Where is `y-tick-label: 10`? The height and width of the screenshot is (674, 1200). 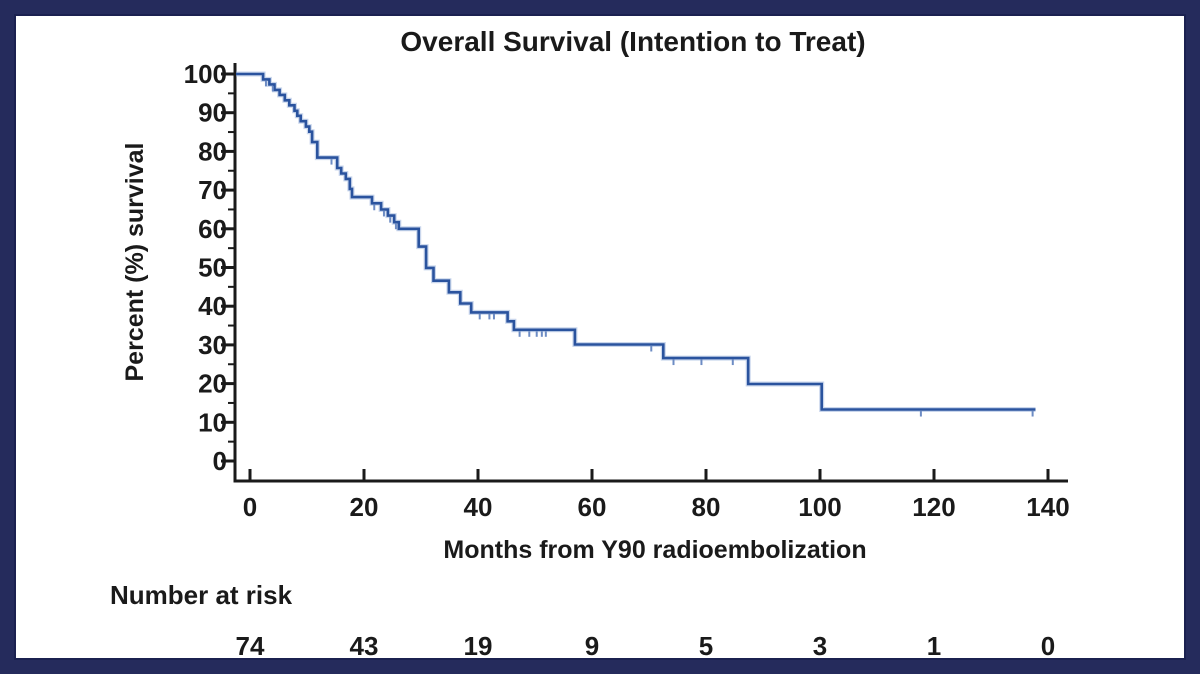 y-tick-label: 10 is located at coordinates (212, 422).